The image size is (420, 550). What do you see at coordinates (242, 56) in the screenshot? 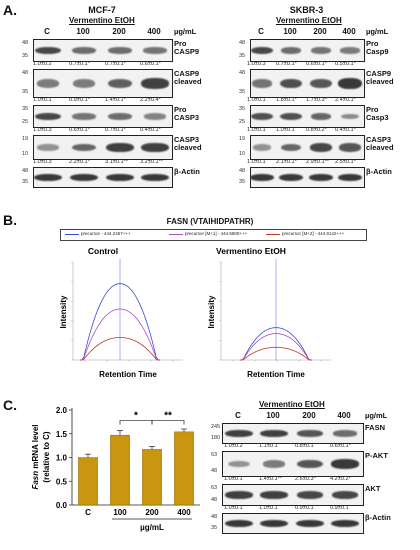
I see `skbr3-kda-0-1: 35` at bounding box center [242, 56].